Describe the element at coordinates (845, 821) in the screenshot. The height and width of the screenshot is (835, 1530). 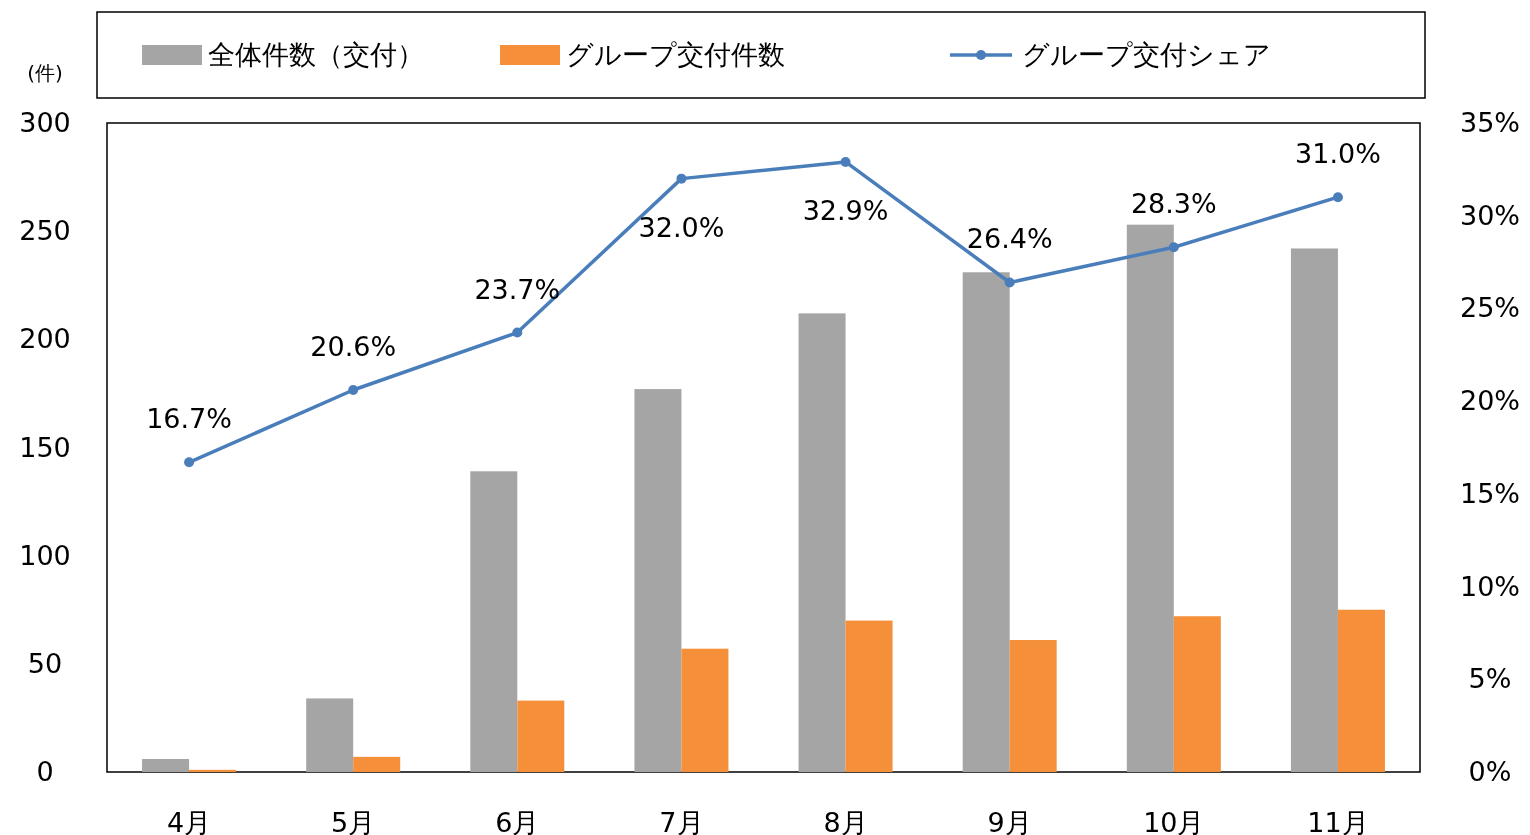
I see `x-tick-label: 8月` at that location.